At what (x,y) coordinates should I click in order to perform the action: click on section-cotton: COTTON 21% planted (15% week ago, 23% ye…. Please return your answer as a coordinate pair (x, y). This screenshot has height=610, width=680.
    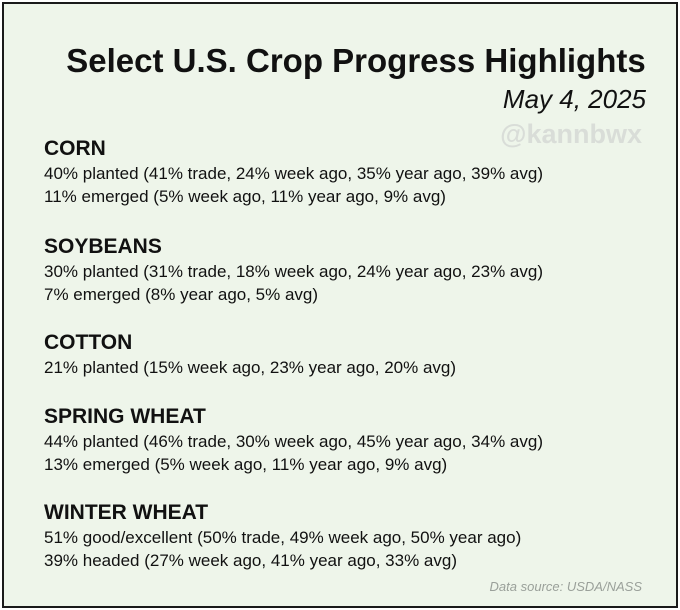
    Looking at the image, I should click on (250, 354).